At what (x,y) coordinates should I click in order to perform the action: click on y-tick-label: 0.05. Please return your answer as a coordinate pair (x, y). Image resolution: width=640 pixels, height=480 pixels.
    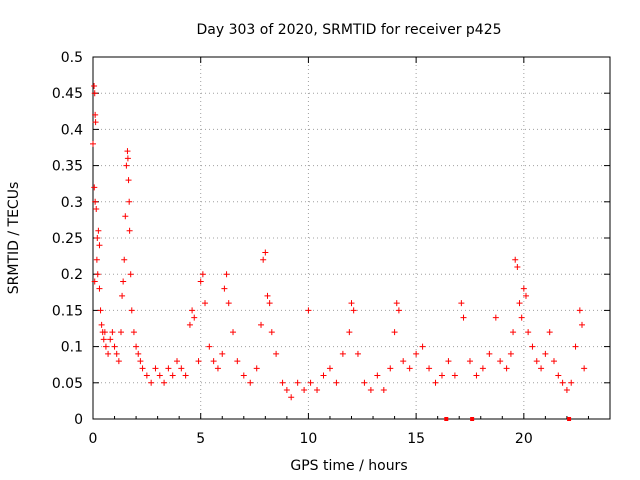
    Looking at the image, I should click on (67, 384).